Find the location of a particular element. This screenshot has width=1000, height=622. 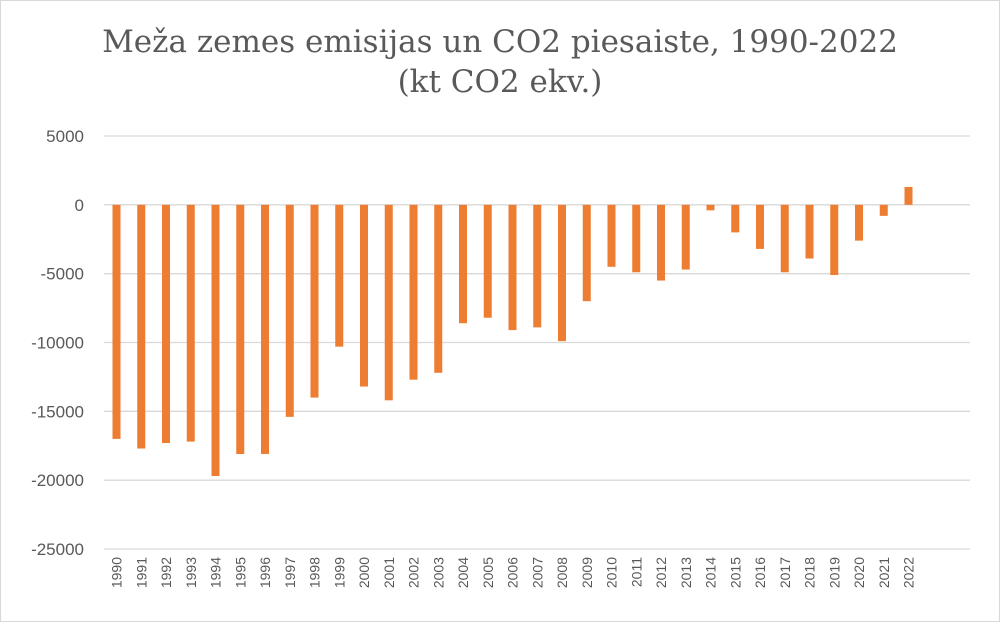

x-tick-label: 1993 is located at coordinates (191, 572).